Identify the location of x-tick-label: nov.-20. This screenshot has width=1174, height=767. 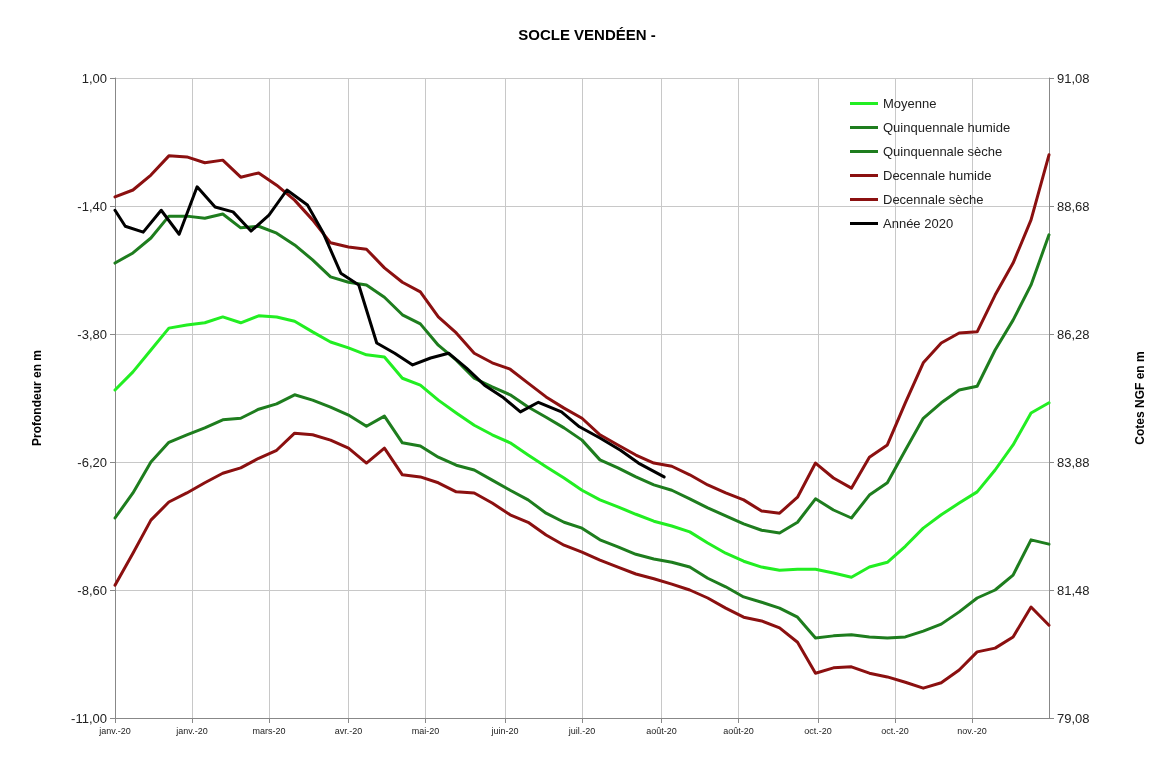
(972, 730).